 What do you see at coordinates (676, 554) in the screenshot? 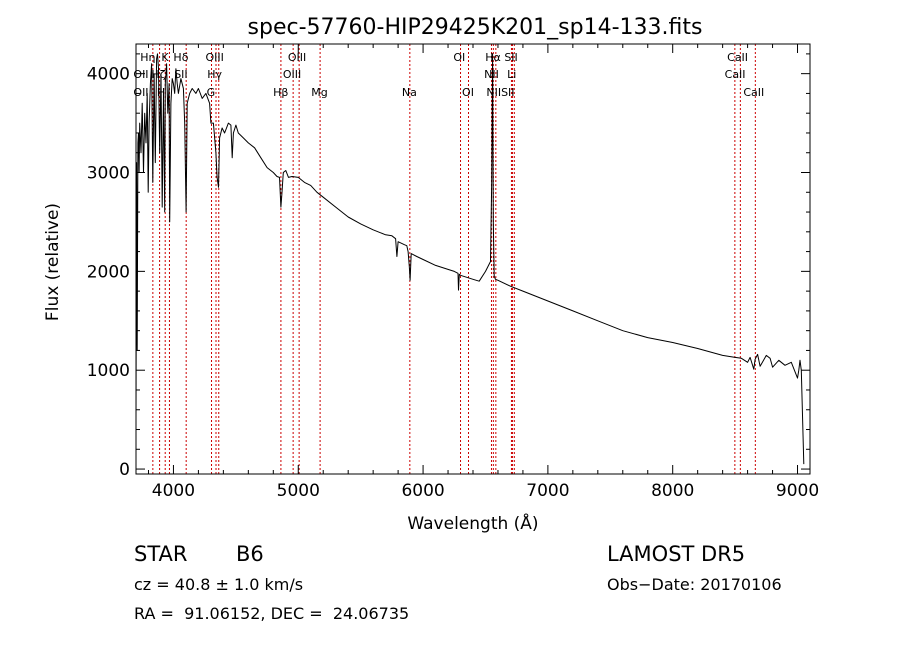
I see `survey-name: LAMOST DR5` at bounding box center [676, 554].